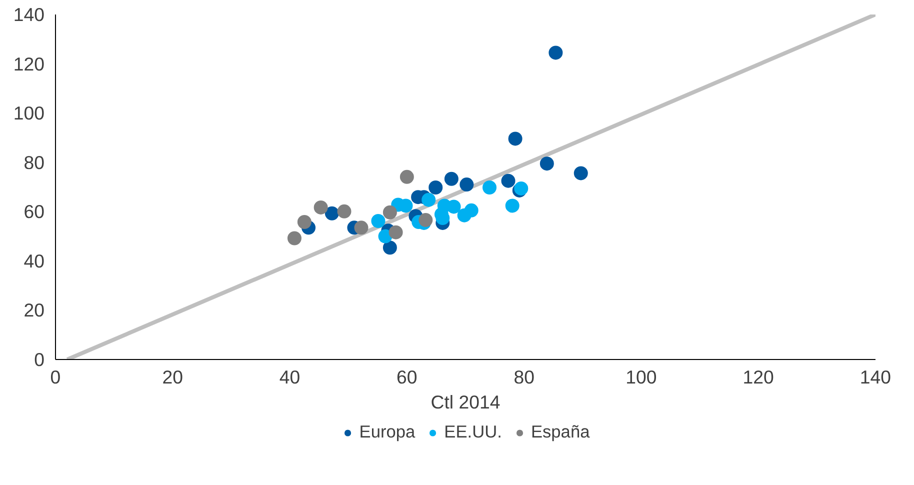 The height and width of the screenshot is (485, 914). Describe the element at coordinates (641, 377) in the screenshot. I see `x-tick-label: 100` at that location.